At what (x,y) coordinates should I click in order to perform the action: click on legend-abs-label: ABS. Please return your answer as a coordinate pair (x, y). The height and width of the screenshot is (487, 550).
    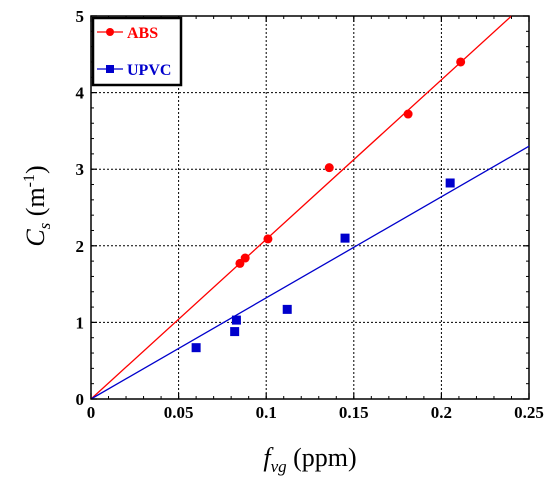
    Looking at the image, I should click on (142, 33).